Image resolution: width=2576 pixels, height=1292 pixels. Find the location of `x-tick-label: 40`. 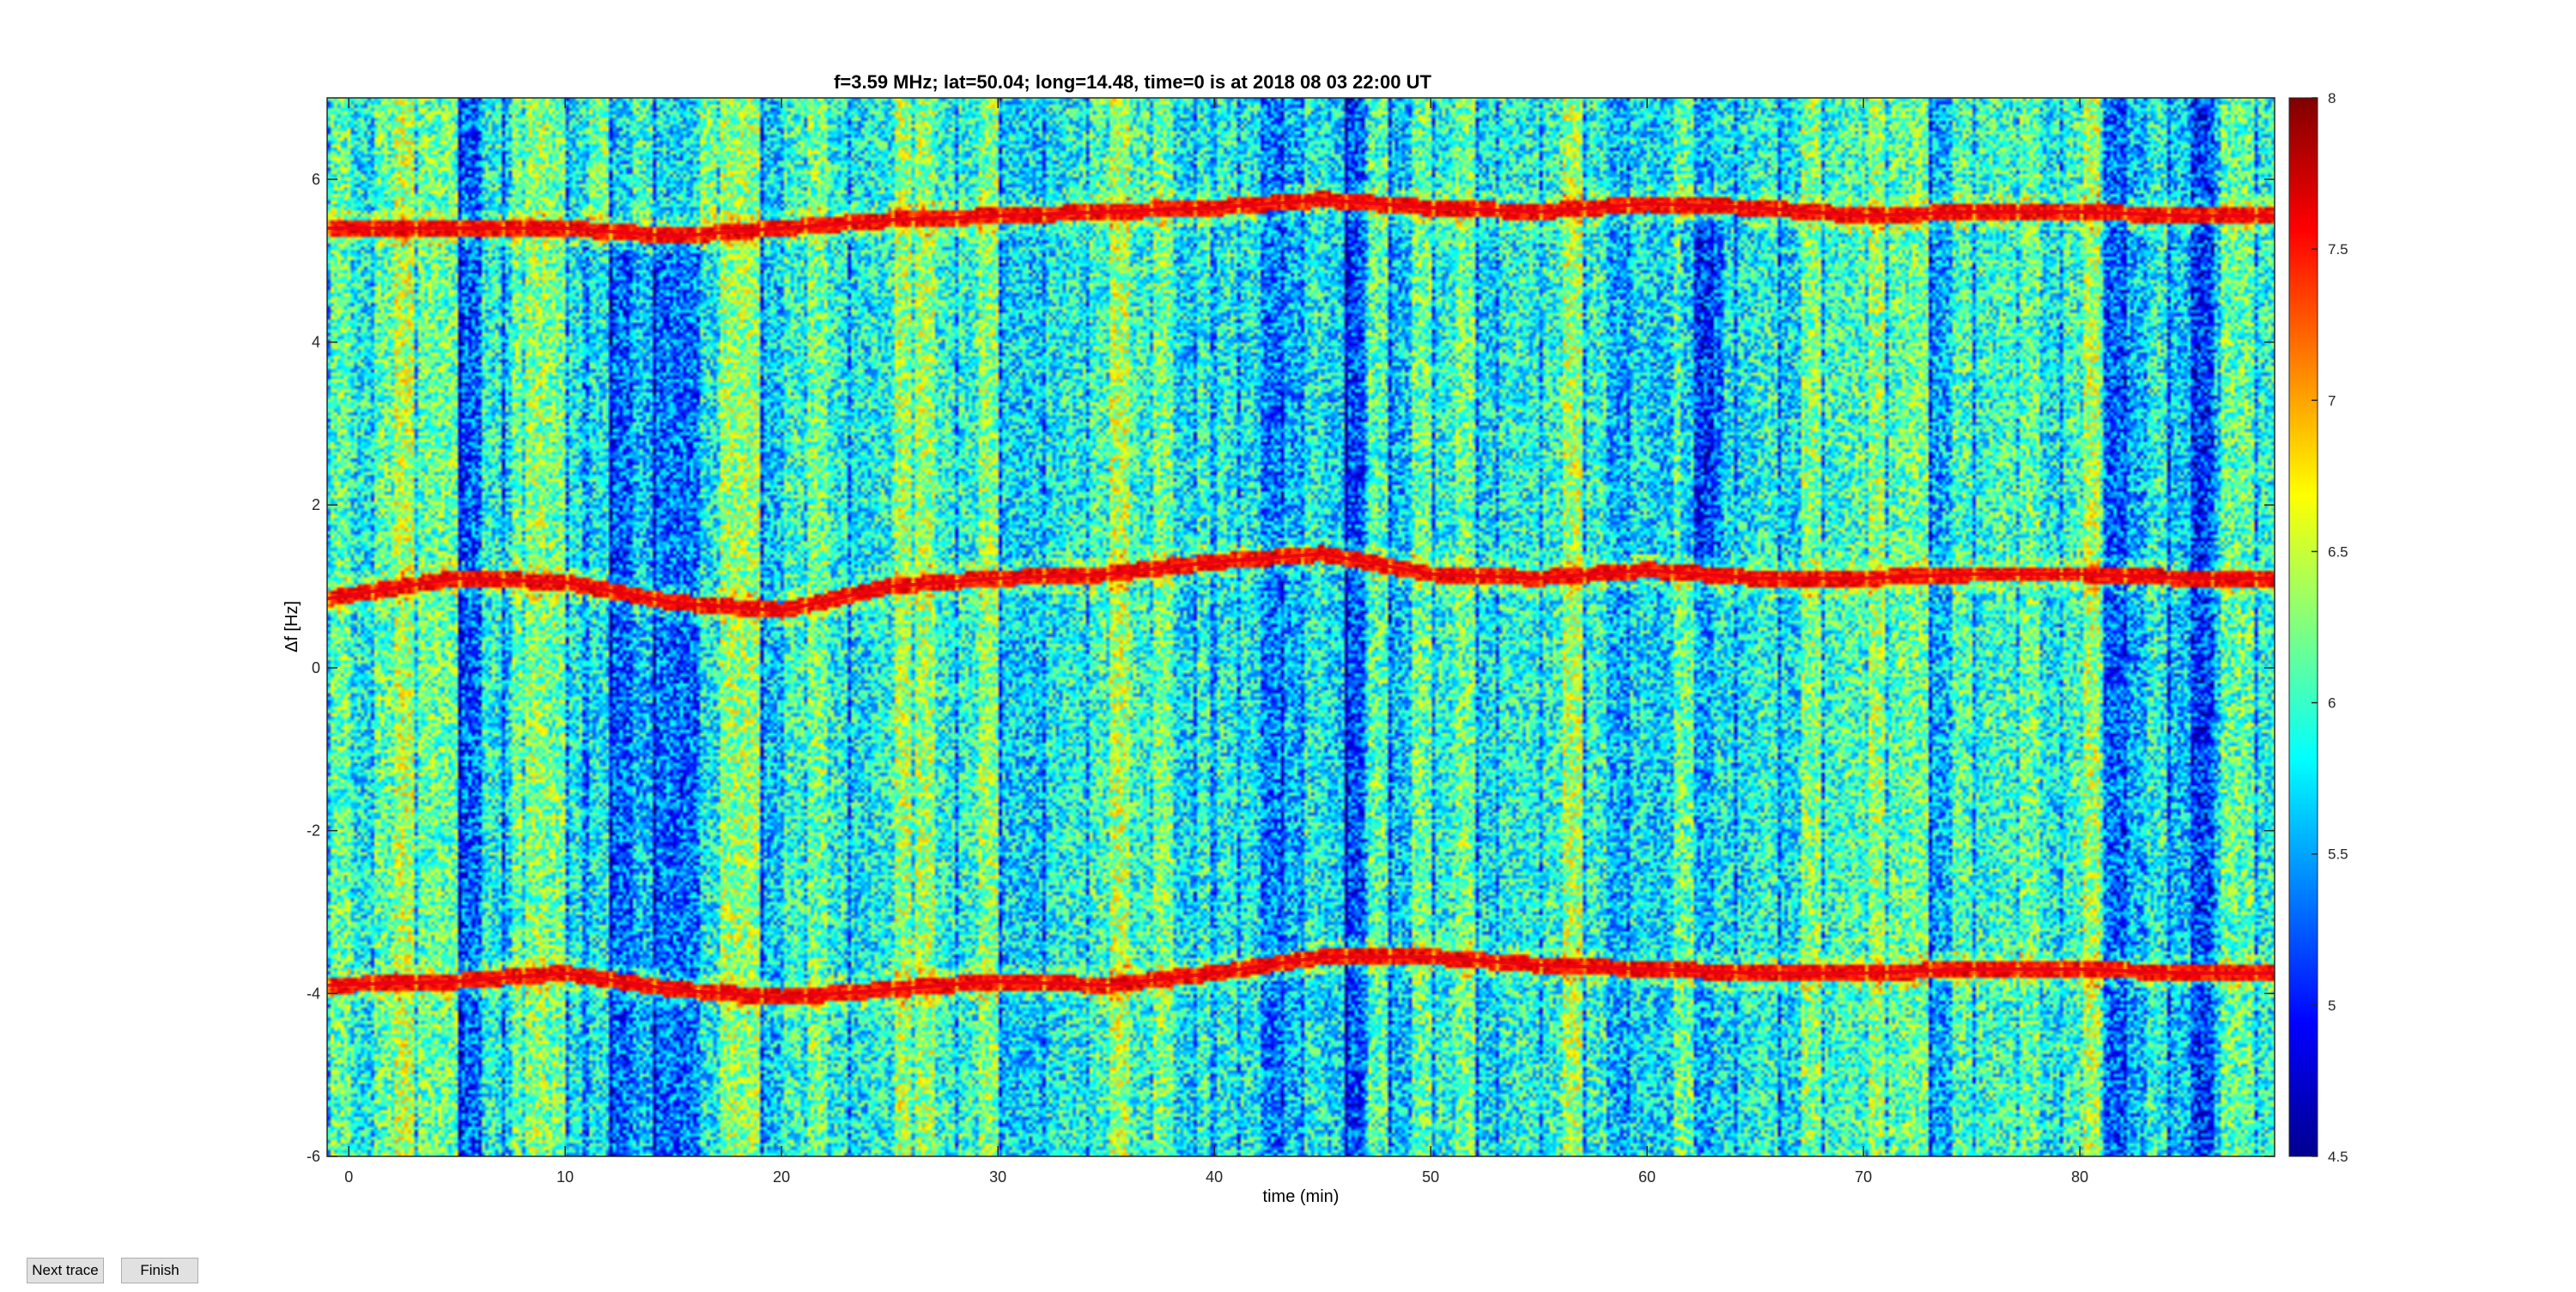

x-tick-label: 40 is located at coordinates (1214, 1177).